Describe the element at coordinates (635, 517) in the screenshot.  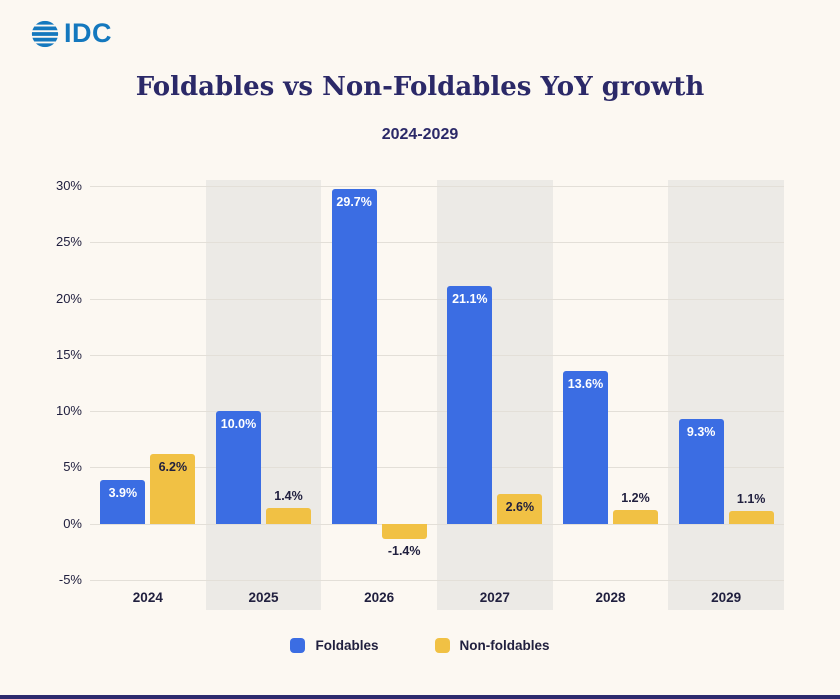
I see `bar-non-foldables-2028` at that location.